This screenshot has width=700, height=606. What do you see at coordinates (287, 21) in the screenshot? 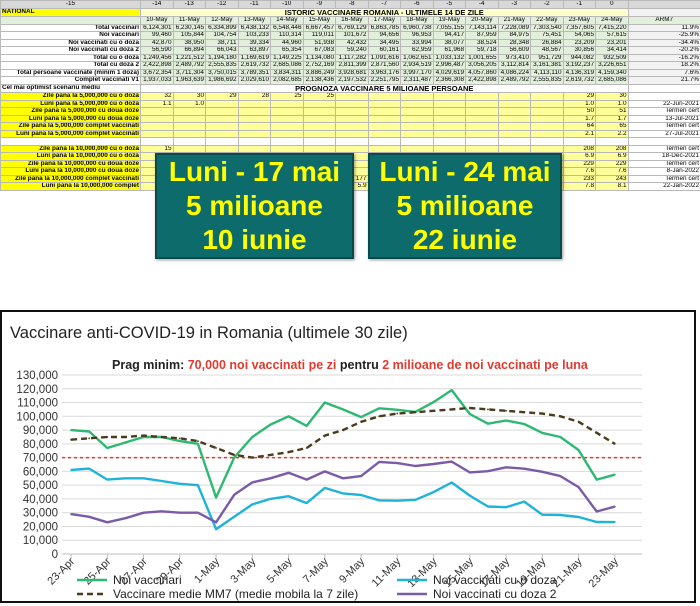
I see `date-header: 14-May` at bounding box center [287, 21].